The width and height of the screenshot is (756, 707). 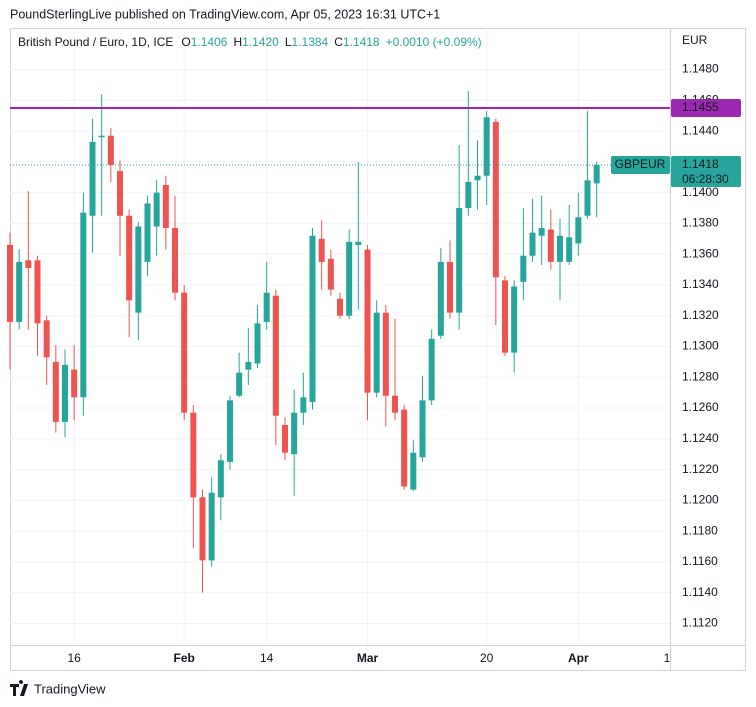 I want to click on y-tick-label: 1.1440, so click(x=700, y=130).